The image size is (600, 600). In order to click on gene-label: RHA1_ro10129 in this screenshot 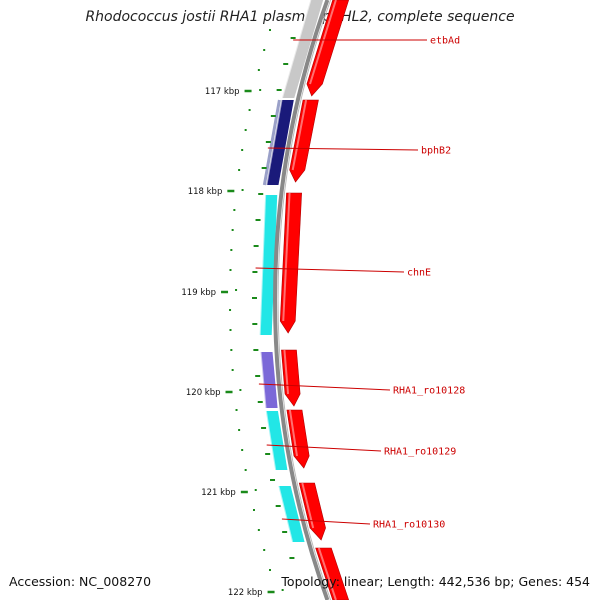, I will do `click(420, 452)`.